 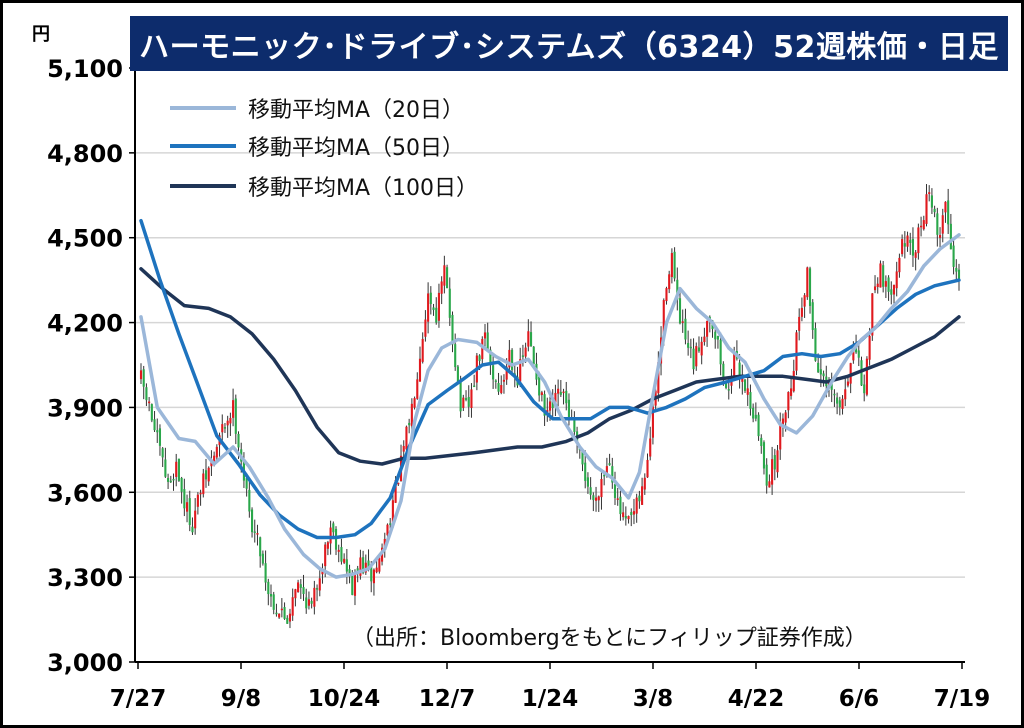 I want to click on legend-item-ma100: 移動平均MA（100日）, so click(x=324, y=186).